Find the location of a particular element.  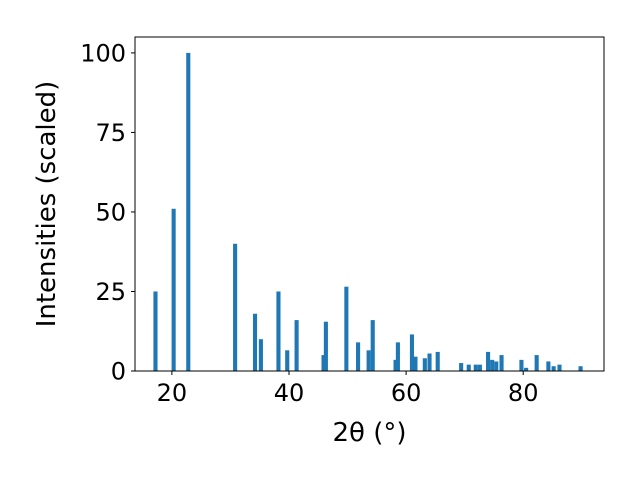

x-axis: 20 40 60 80 is located at coordinates (348, 389).